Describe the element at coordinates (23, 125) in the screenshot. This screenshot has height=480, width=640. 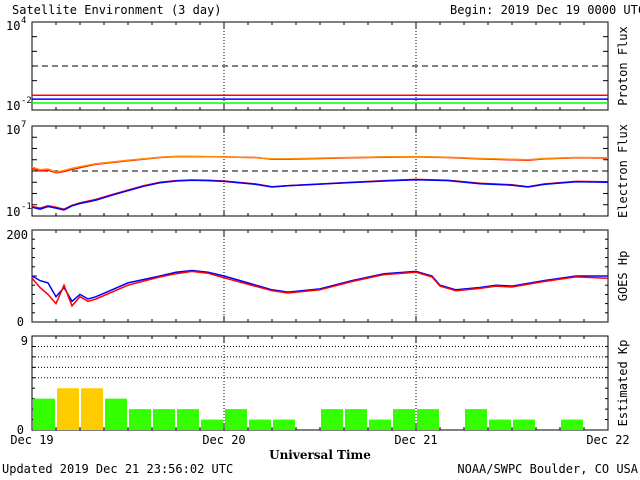
I see `y-tick-label-exponent: 7` at that location.